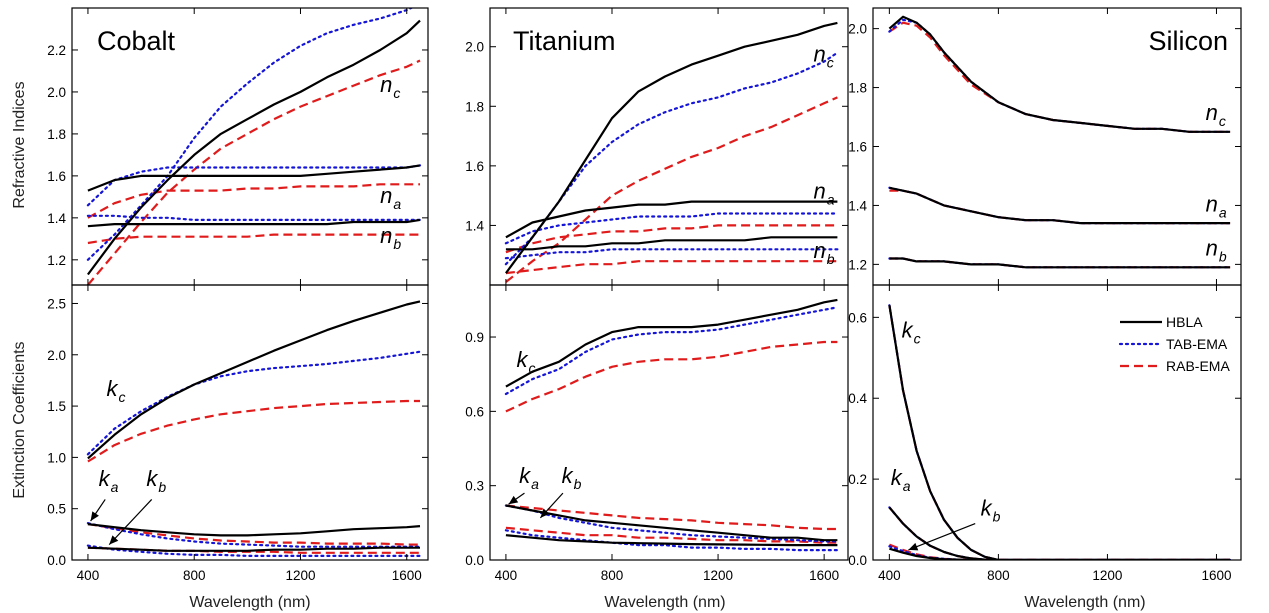 The image size is (1269, 613). Describe the element at coordinates (824, 56) in the screenshot. I see `annotation-nc-titanium: nc` at that location.